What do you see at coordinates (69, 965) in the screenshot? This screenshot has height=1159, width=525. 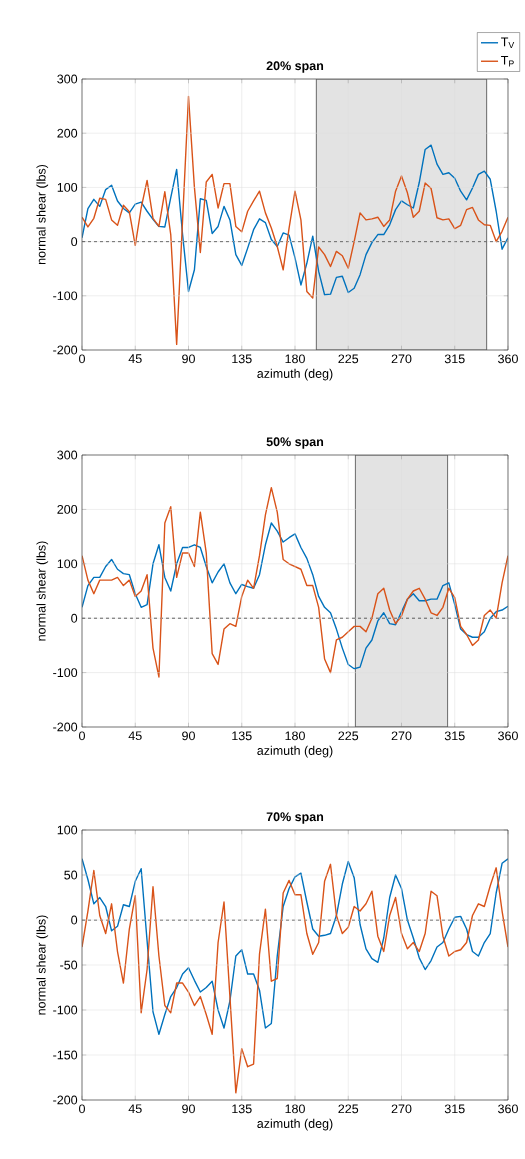 I see `y-tick-label: -50` at bounding box center [69, 965].